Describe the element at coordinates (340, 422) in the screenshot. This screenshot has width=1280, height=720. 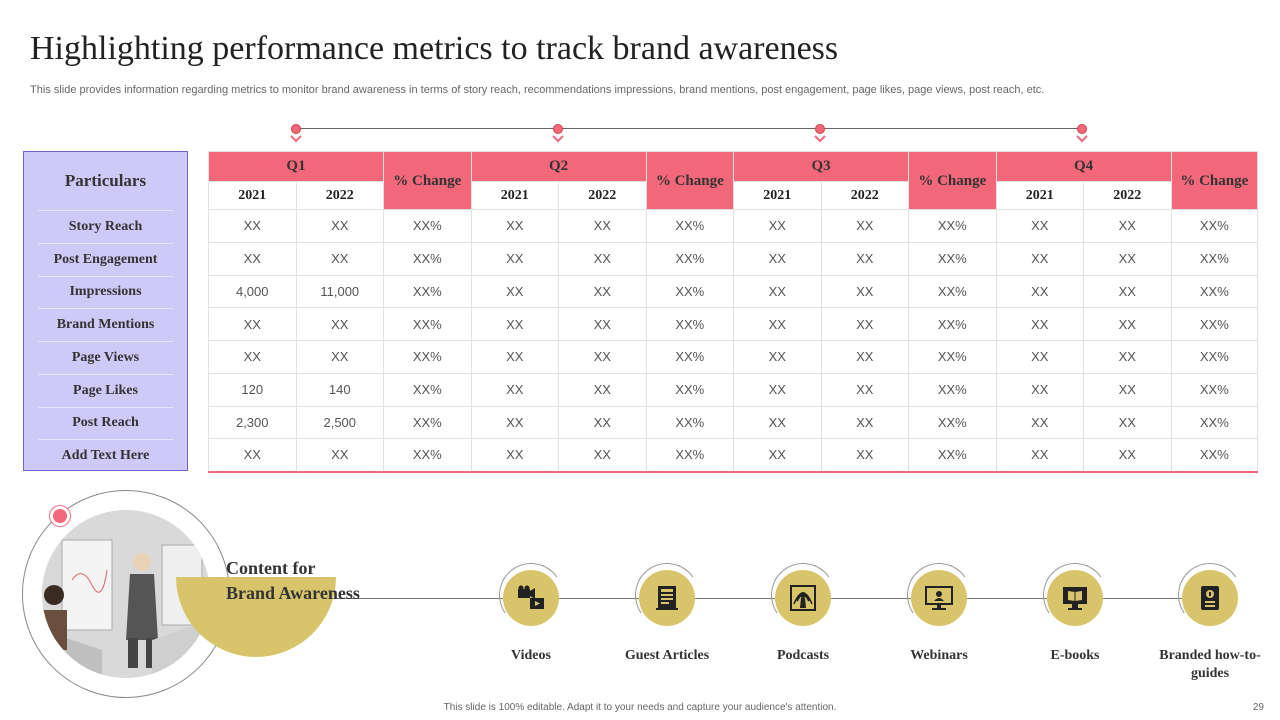
I see `table-cell: 2,500` at that location.